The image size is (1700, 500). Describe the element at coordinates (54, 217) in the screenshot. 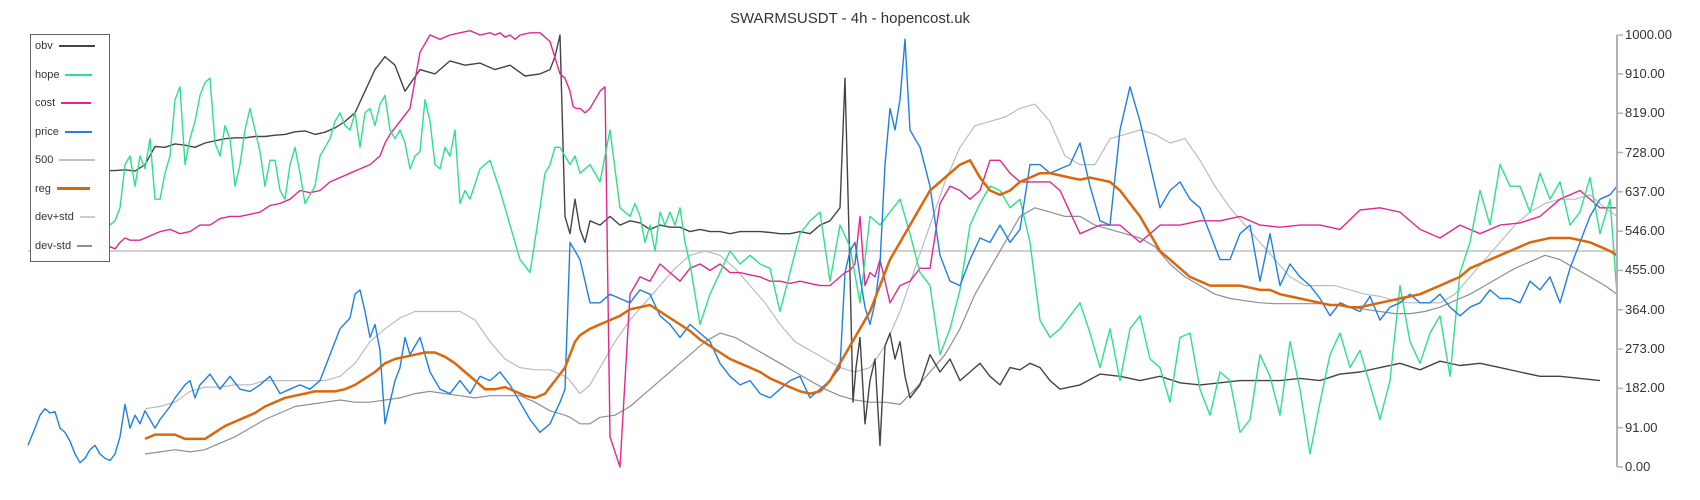

I see `legend-label: dev+std` at that location.